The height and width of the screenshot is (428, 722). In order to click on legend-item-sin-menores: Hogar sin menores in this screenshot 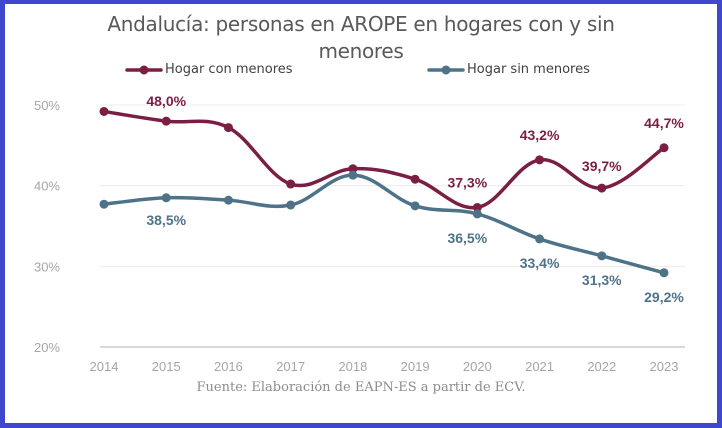, I will do `click(508, 69)`.